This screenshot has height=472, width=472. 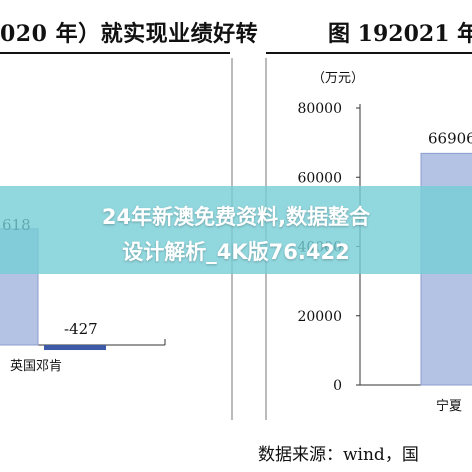 I want to click on right-title-rule, so click(x=369, y=53).